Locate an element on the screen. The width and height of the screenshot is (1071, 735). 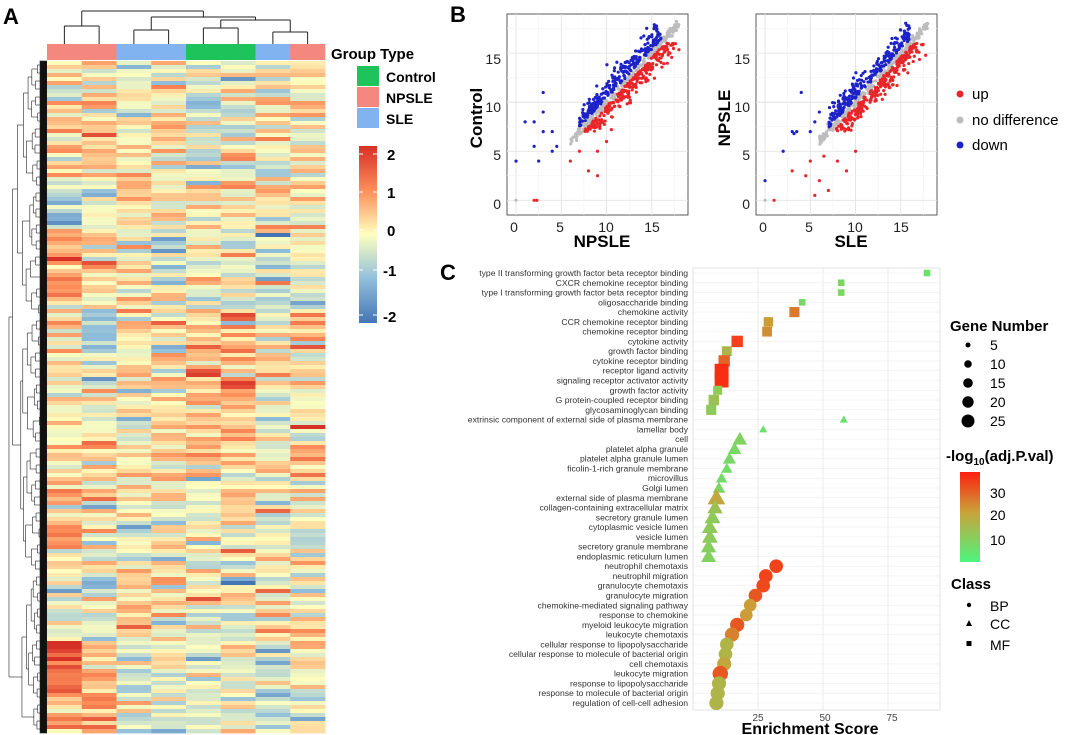
x-tick-label: 50 is located at coordinates (825, 718).